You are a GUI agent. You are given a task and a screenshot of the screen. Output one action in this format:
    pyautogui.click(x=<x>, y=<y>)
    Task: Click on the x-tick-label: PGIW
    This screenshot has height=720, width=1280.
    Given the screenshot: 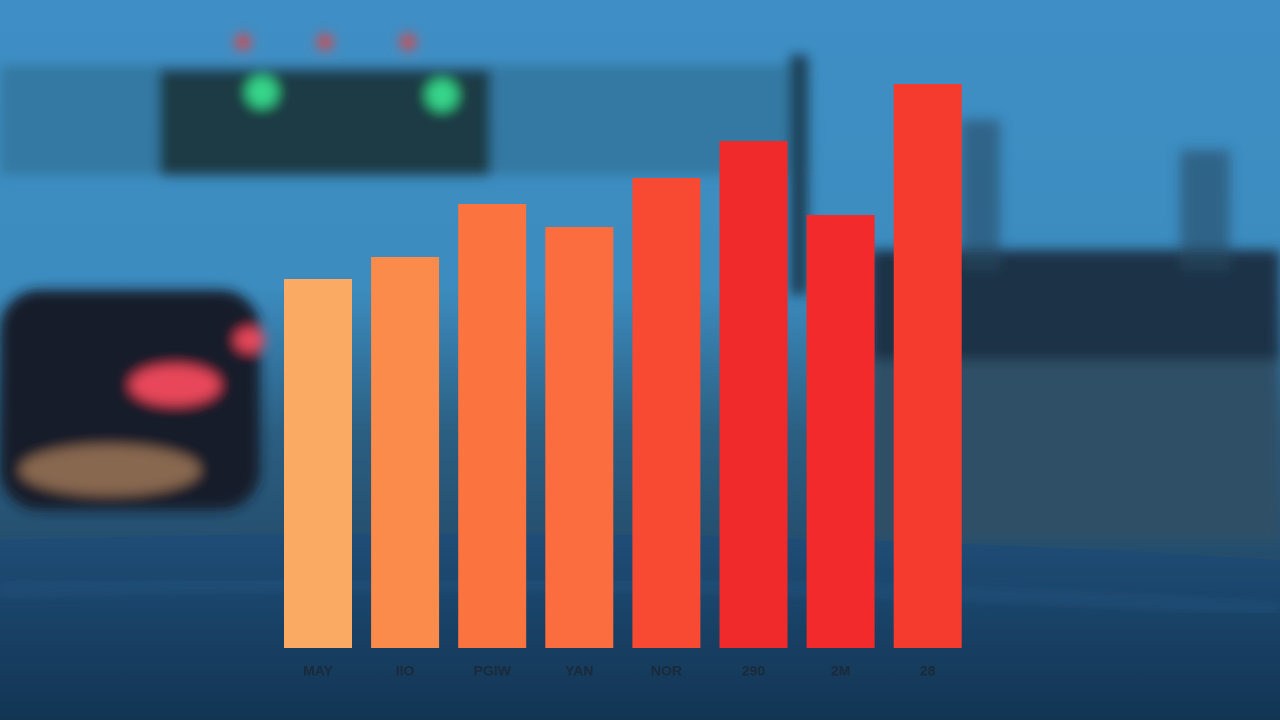 What is the action you would take?
    pyautogui.click(x=493, y=671)
    